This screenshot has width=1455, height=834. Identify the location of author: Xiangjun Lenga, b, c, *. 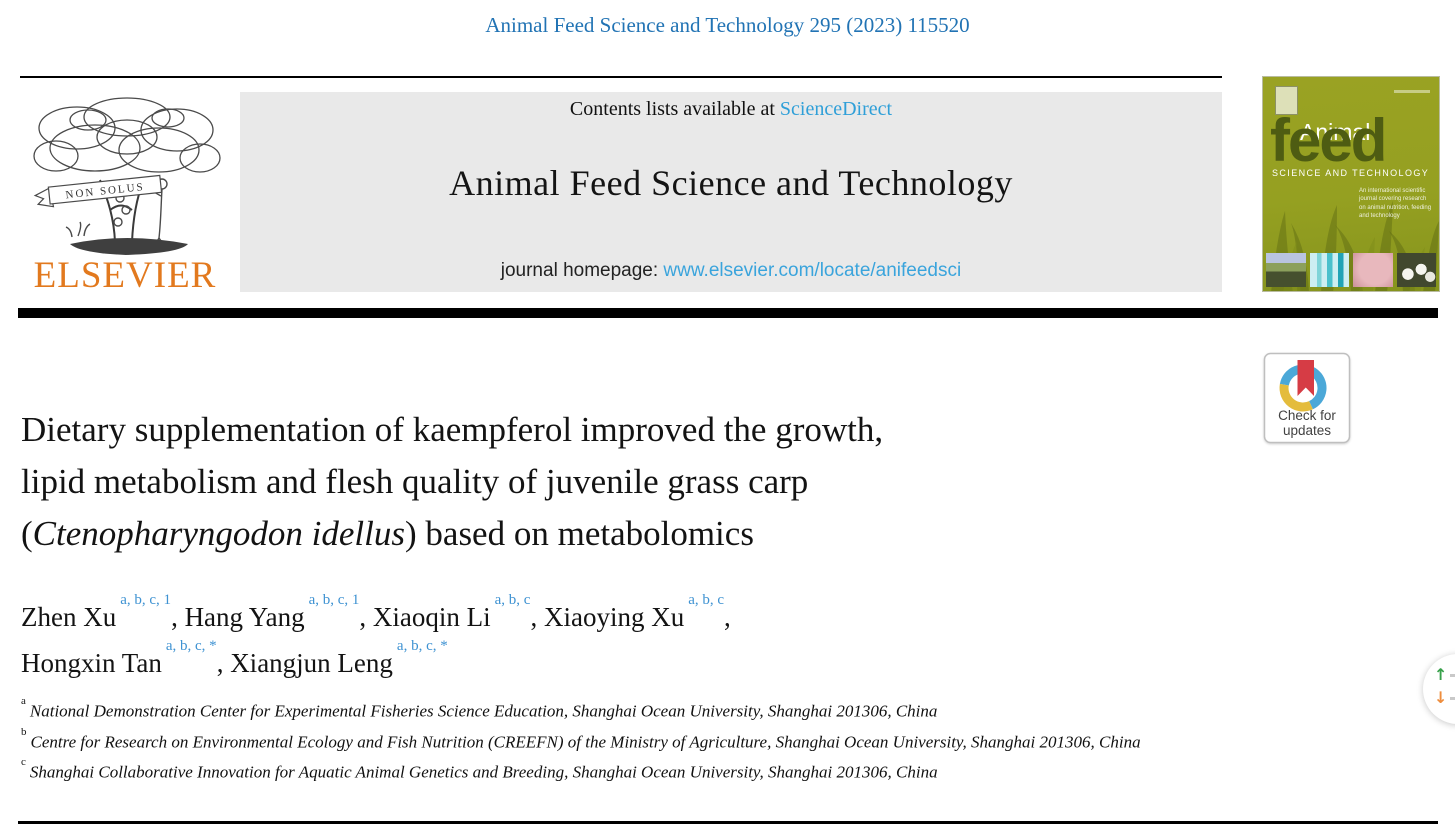
(339, 658).